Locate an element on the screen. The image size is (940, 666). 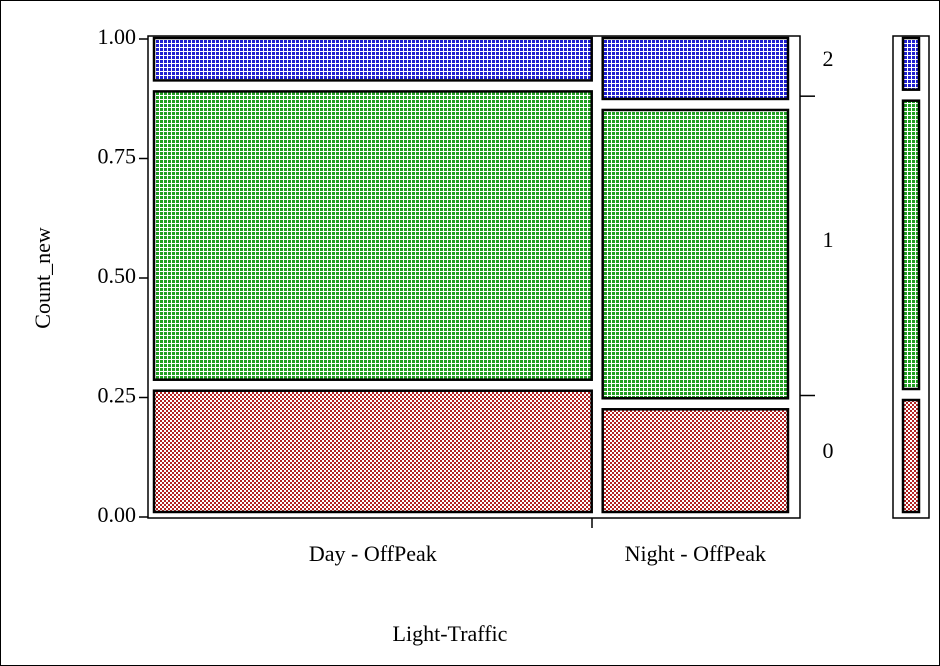
x-tick-label: Day - OffPeak is located at coordinates (373, 553).